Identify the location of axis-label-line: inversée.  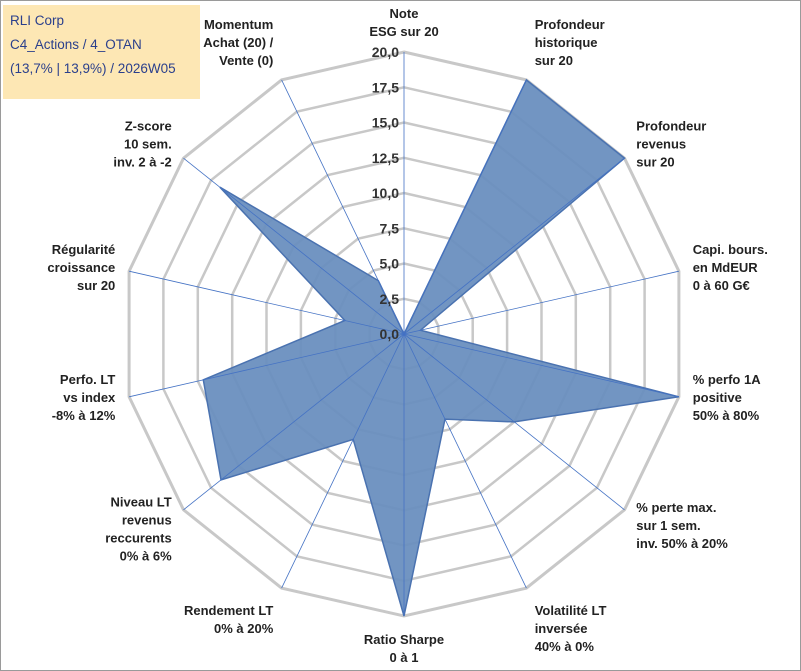
(561, 628).